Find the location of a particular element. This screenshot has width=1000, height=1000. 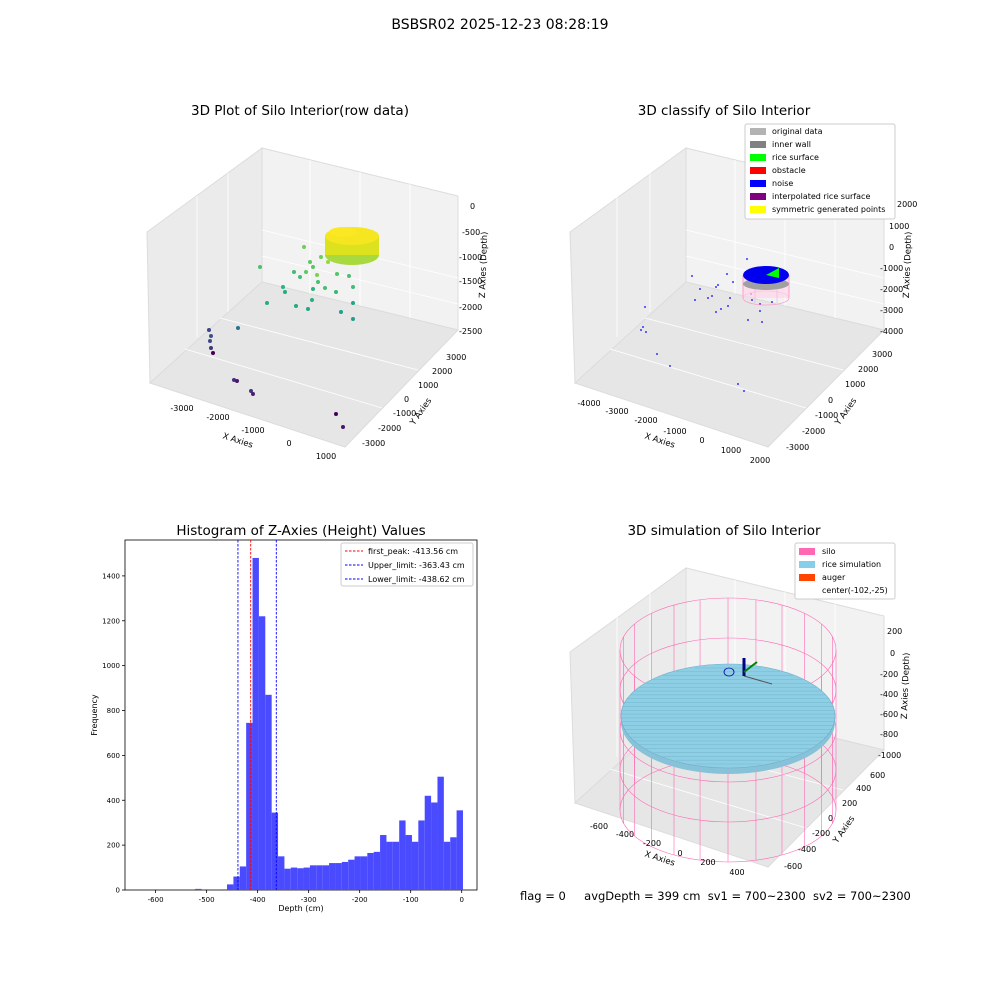

p4-xlabel: X Axies is located at coordinates (659, 858).